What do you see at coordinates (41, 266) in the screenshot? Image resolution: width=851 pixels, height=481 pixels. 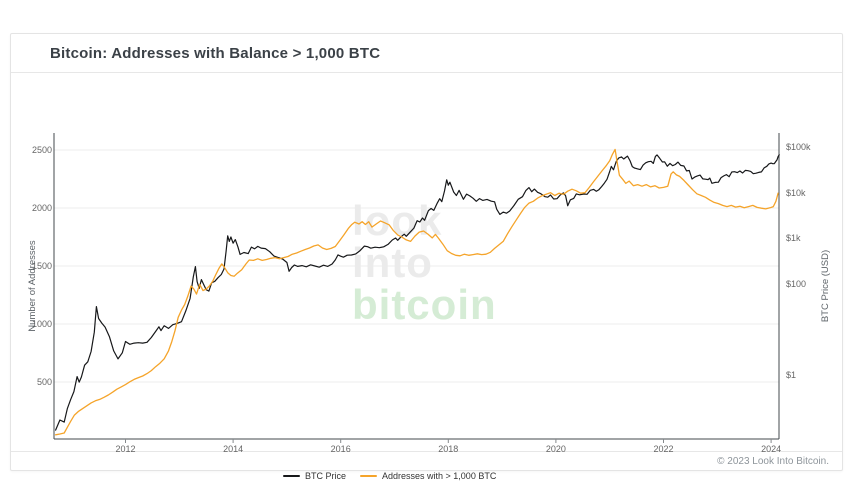 I see `y-left-tick-label-1500: 1500` at bounding box center [41, 266].